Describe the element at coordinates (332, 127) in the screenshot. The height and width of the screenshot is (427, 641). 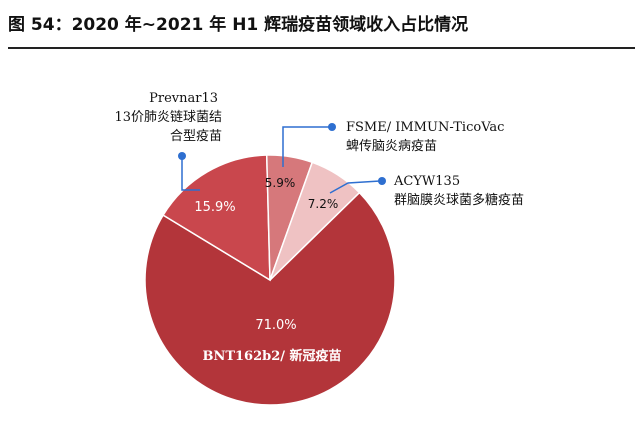
I see `marker-dot-fsme-immun` at that location.